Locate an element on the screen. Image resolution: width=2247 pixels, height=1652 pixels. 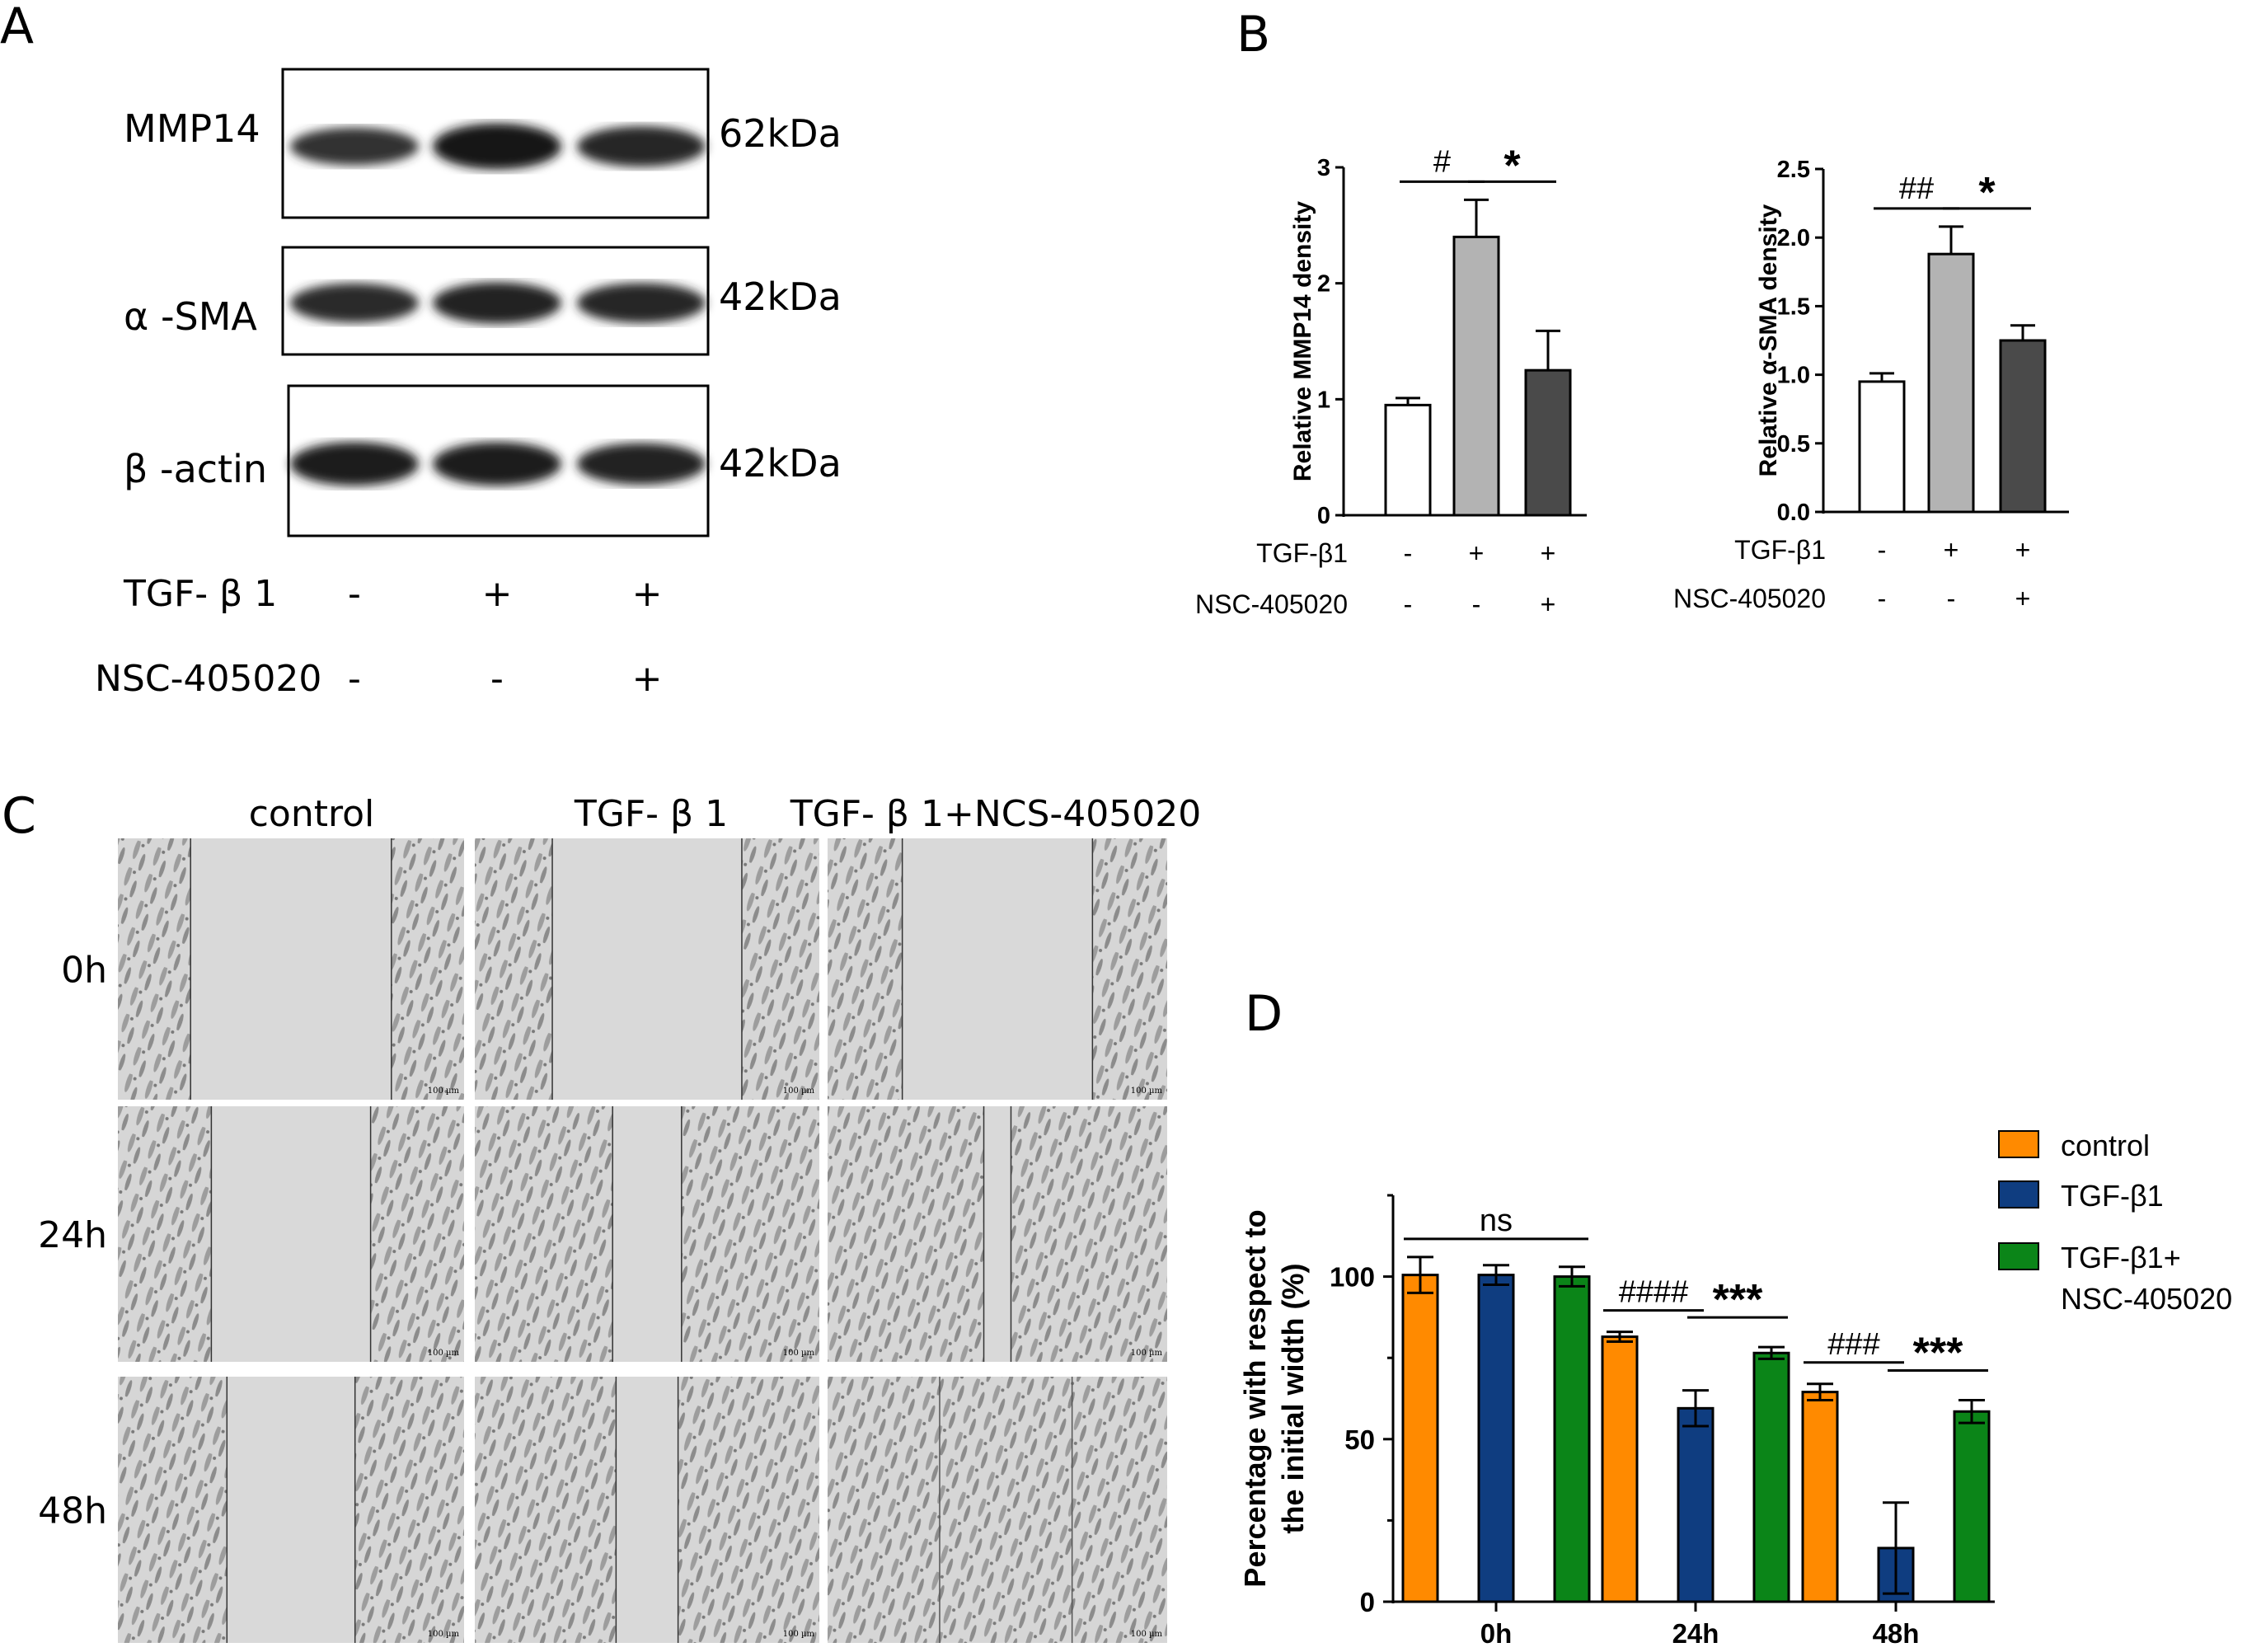
y-tick-label: 0.5 is located at coordinates (1793, 445).